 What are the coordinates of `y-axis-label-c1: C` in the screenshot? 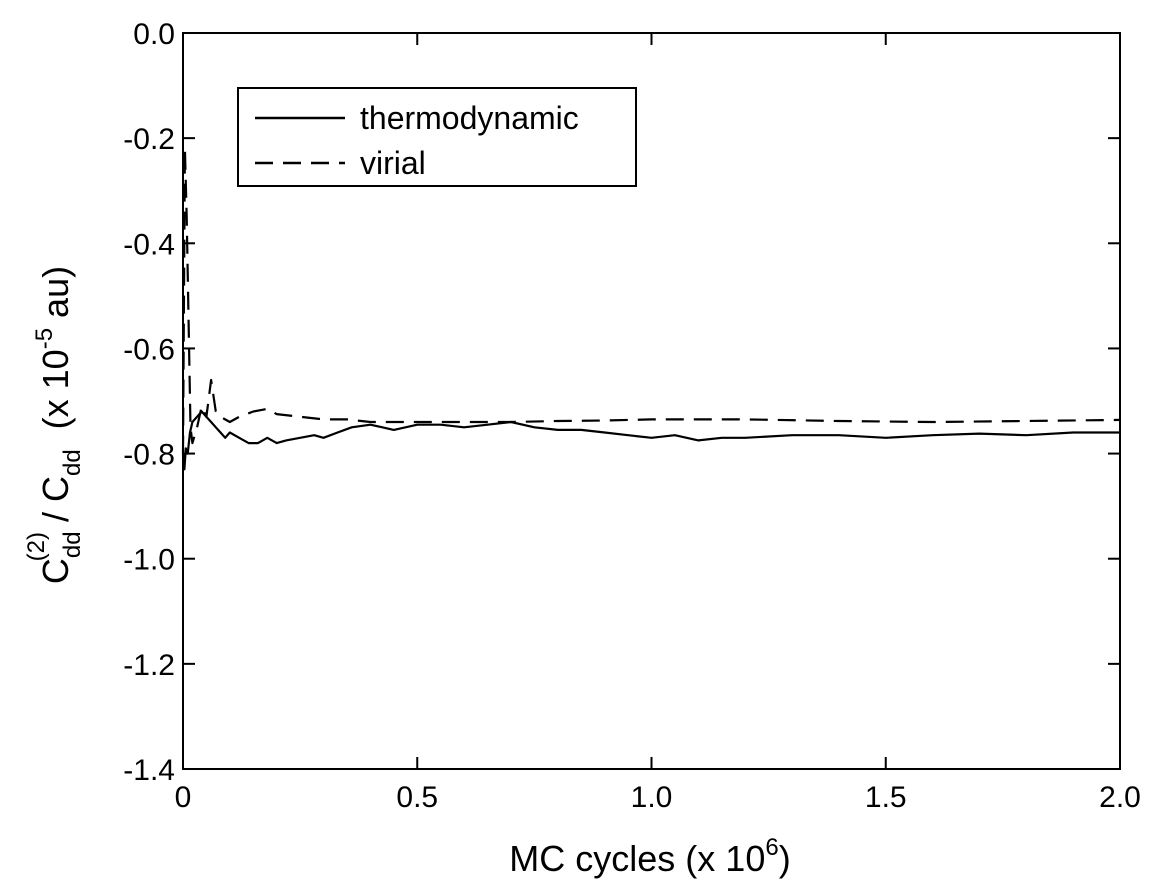 It's located at (55, 571).